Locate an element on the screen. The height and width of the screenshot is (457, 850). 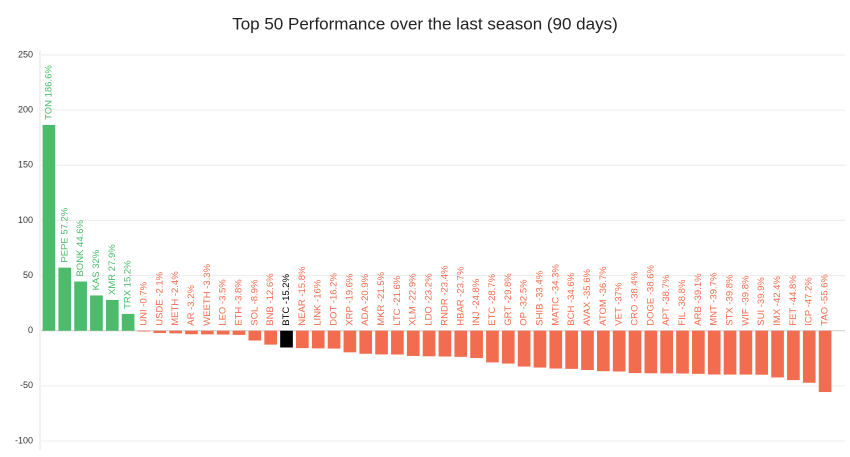
data-label: SHIB -33.4% is located at coordinates (539, 297).